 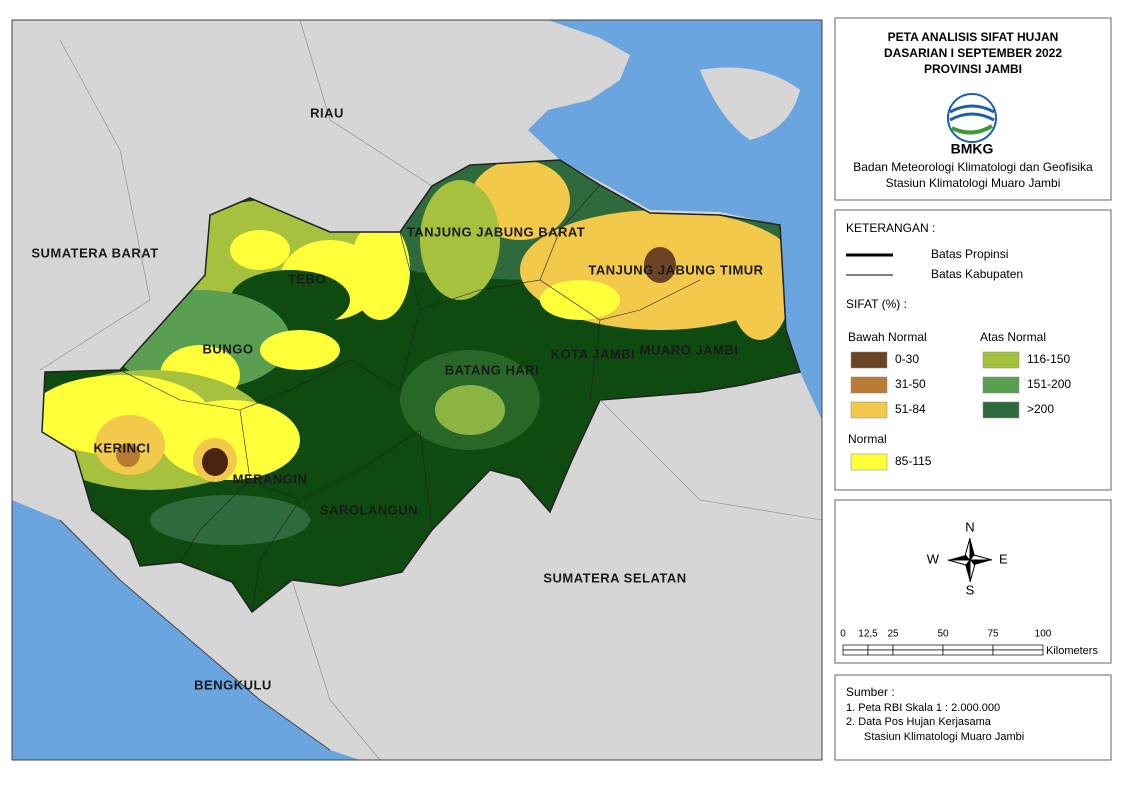 I want to click on region-label: KERINCI, so click(x=122, y=447).